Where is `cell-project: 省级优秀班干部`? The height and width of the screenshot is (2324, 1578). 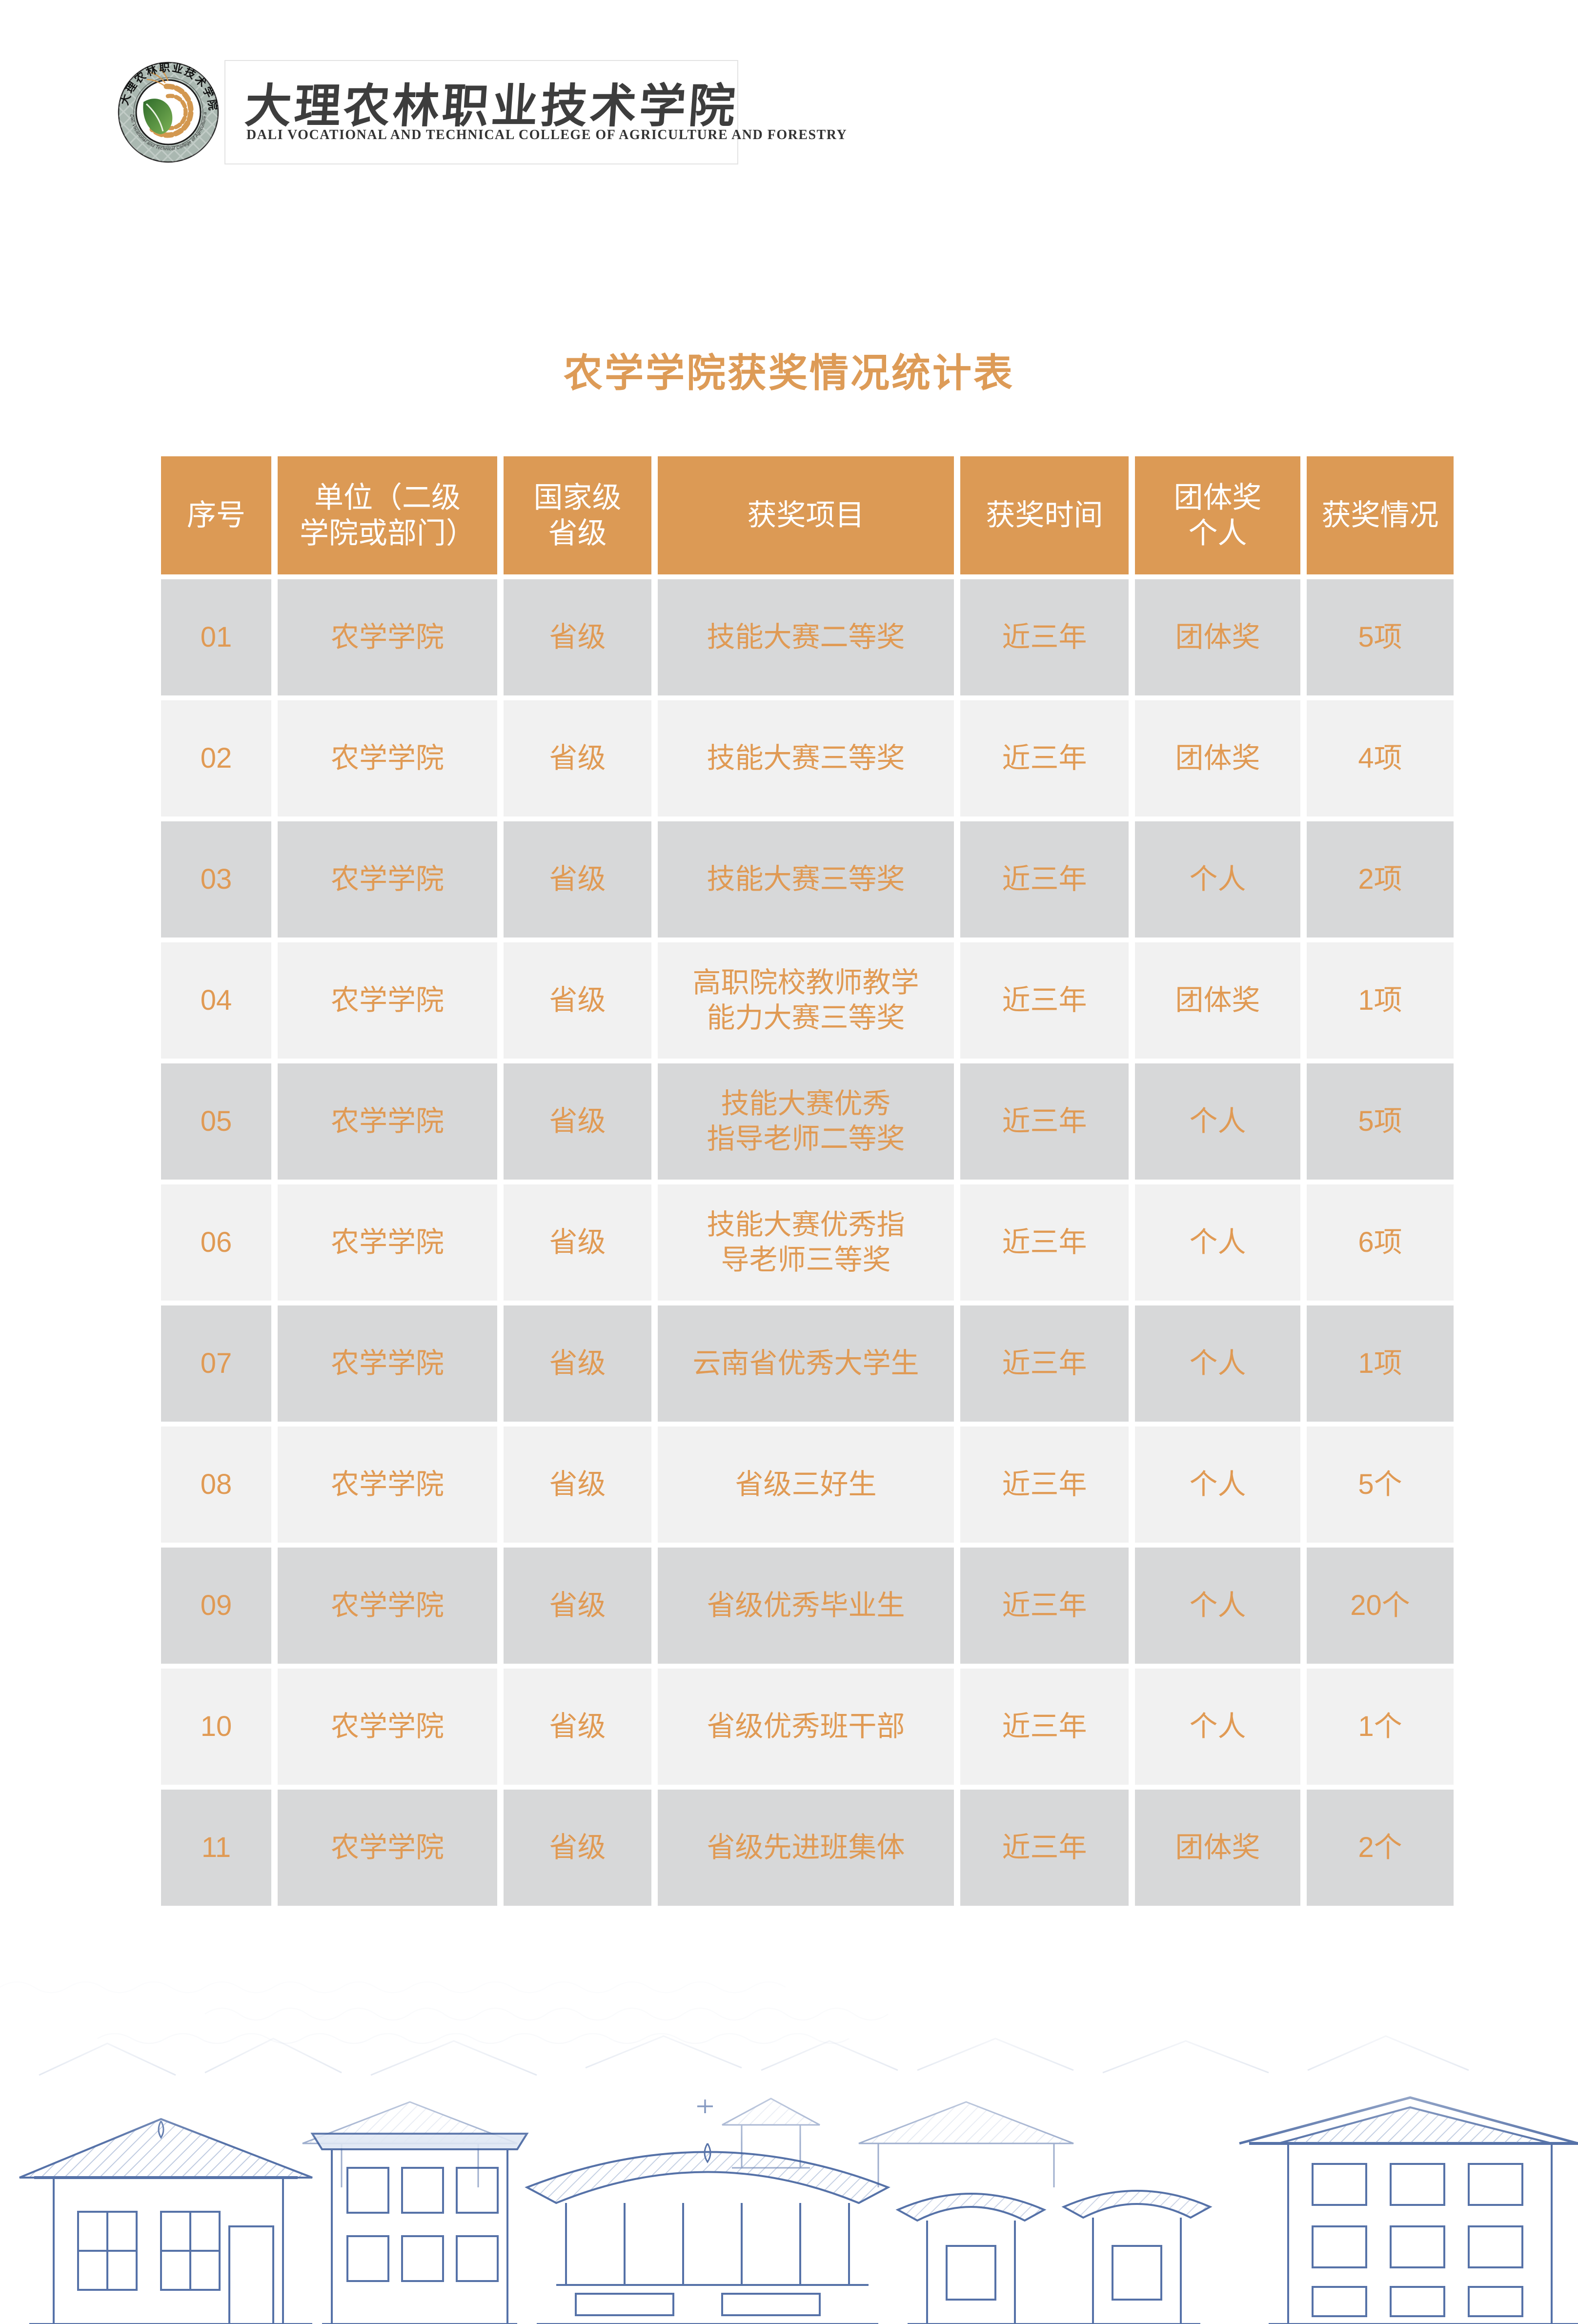 cell-project: 省级优秀班干部 is located at coordinates (806, 1727).